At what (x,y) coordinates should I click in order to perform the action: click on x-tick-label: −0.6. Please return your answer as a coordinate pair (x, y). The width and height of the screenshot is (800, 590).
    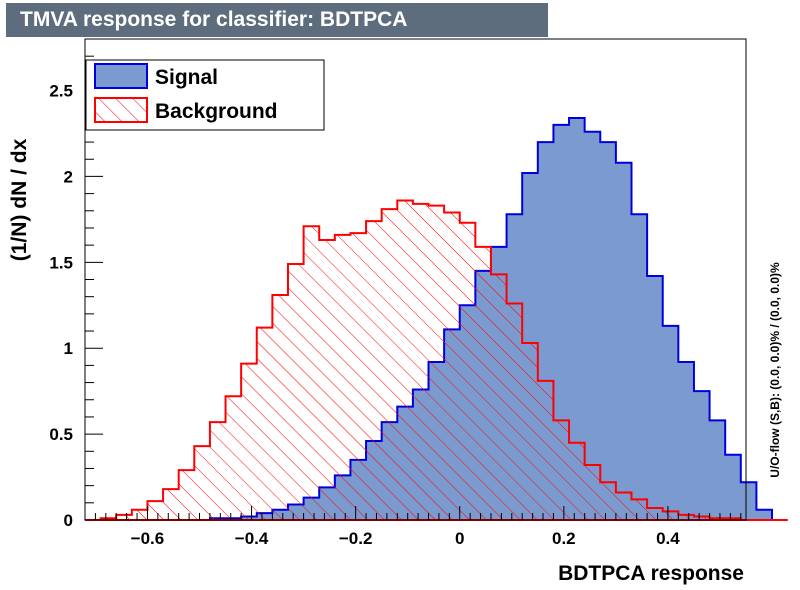
    Looking at the image, I should click on (148, 538).